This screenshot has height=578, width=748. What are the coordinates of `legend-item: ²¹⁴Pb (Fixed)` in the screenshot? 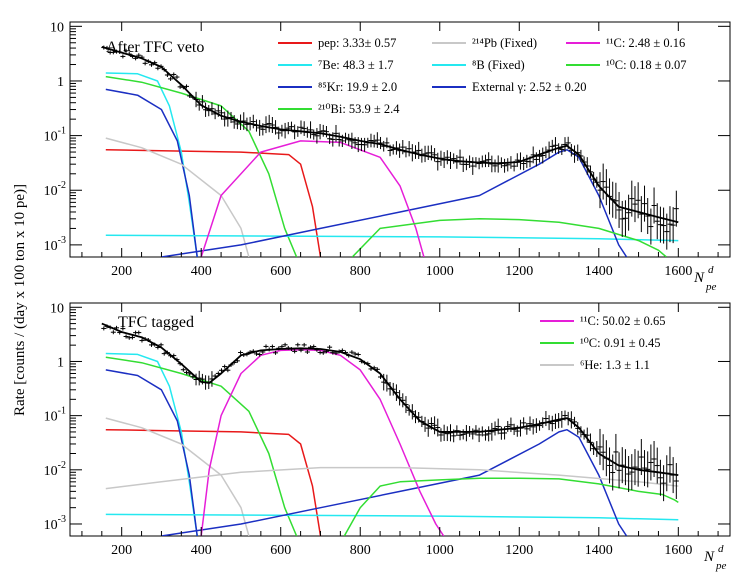 It's located at (484, 43).